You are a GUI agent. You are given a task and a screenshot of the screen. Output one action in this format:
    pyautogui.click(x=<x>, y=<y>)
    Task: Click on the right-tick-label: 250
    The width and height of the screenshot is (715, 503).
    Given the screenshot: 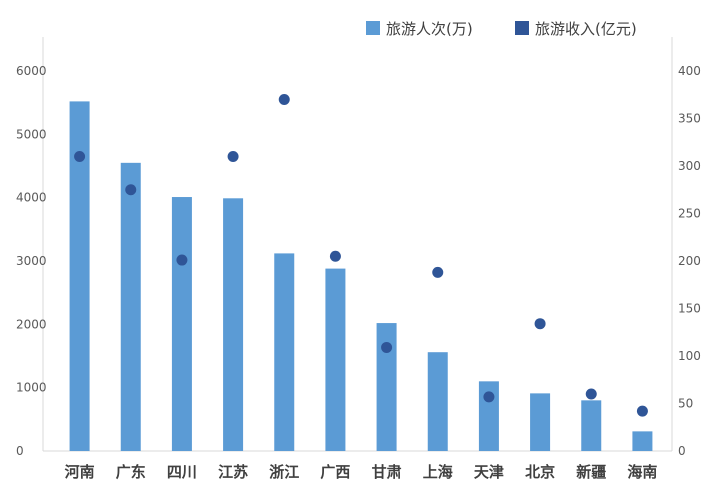 What is the action you would take?
    pyautogui.click(x=689, y=214)
    